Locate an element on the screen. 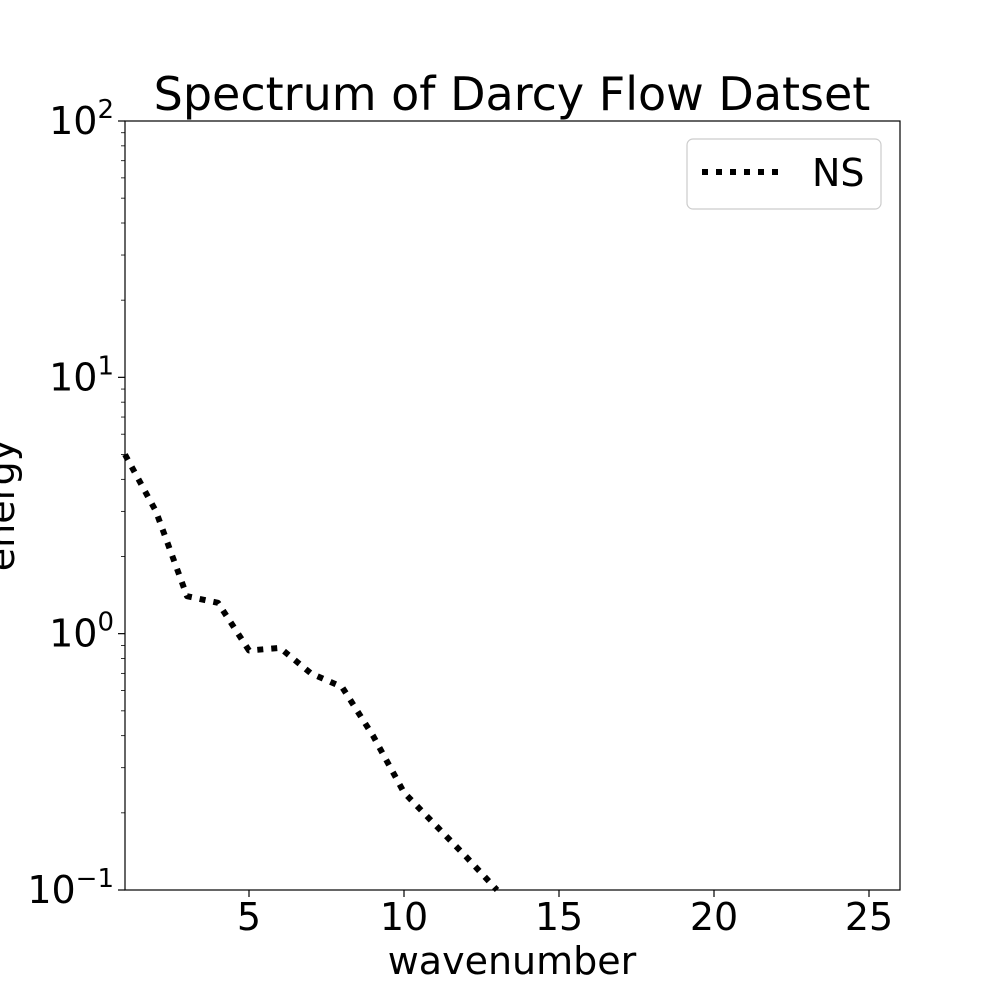  y-minor-ticks is located at coordinates (123, 473).